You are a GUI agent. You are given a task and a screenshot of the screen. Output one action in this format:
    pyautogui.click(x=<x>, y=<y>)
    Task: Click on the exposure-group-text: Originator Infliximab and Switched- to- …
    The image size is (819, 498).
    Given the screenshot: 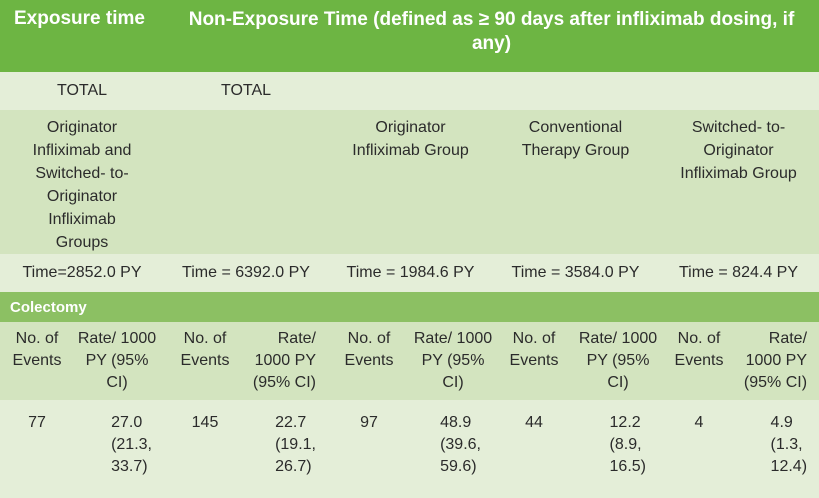 What is the action you would take?
    pyautogui.click(x=82, y=185)
    